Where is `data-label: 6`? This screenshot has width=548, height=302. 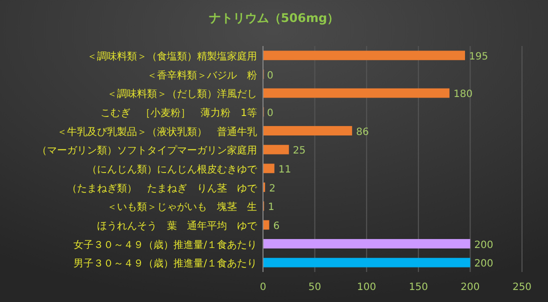
data-label: 6 is located at coordinates (276, 226).